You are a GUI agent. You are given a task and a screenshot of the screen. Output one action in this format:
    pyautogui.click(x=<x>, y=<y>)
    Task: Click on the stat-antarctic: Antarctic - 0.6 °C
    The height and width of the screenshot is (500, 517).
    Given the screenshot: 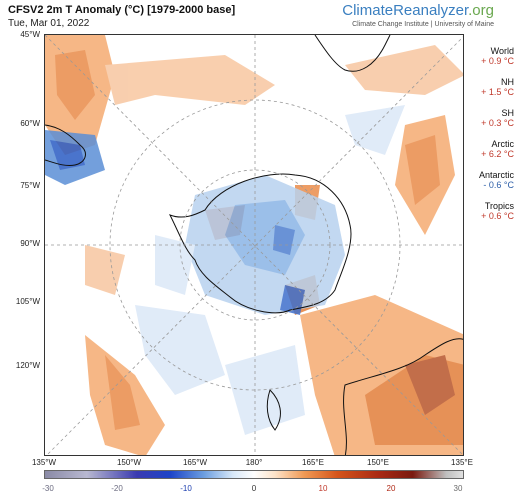 What is the action you would take?
    pyautogui.click(x=491, y=180)
    